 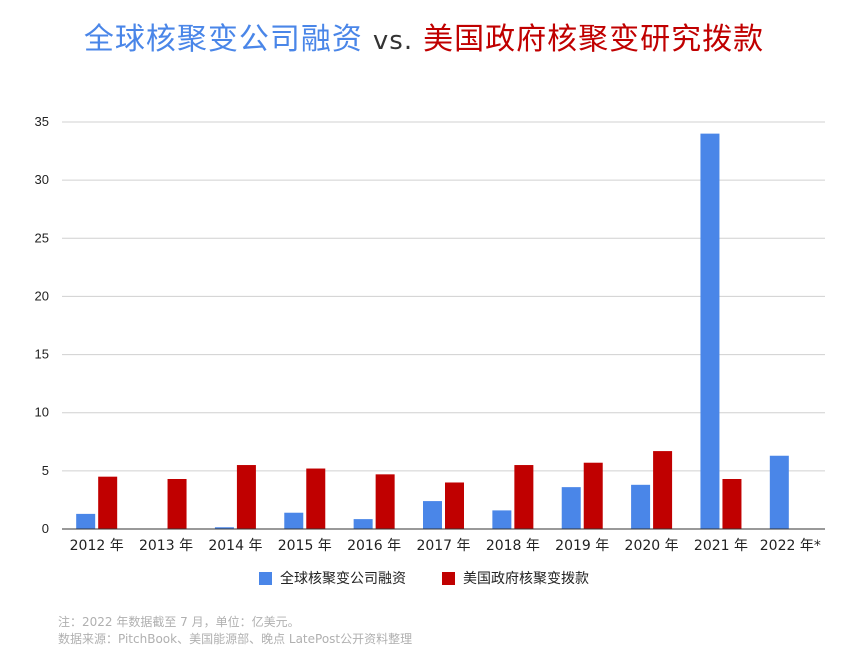 What do you see at coordinates (594, 39) in the screenshot?
I see `title-part-2: 美国政府核聚变研究拨款` at bounding box center [594, 39].